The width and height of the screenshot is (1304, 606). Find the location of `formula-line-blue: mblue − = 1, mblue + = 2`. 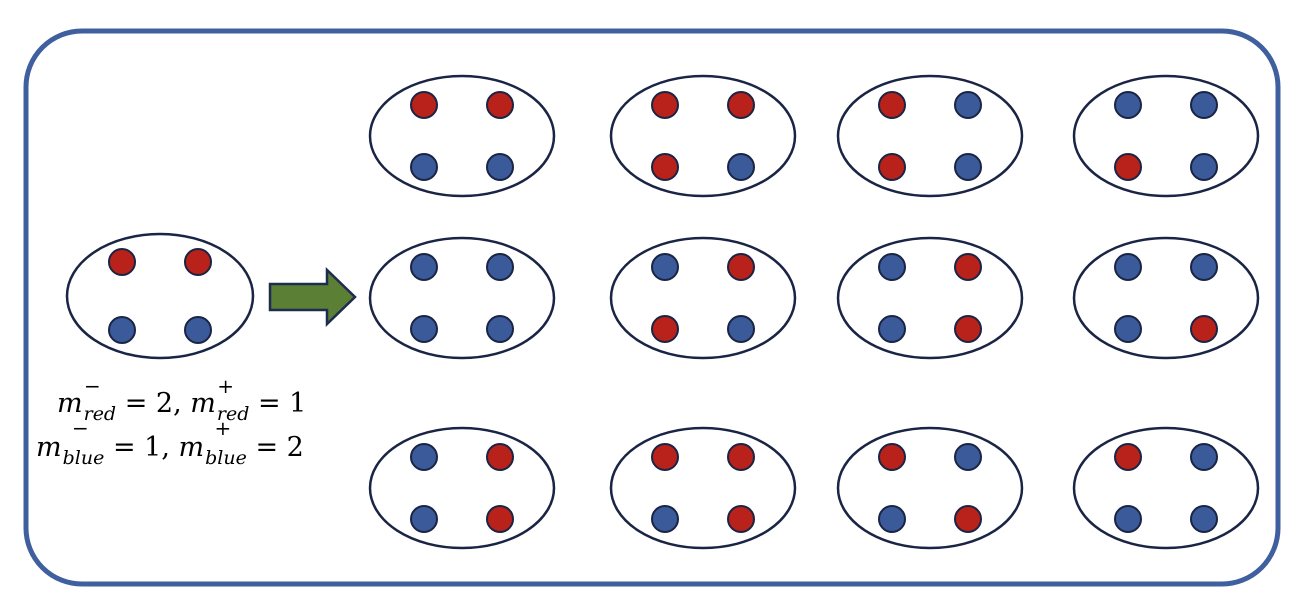

formula-line-blue: mblue − = 1, mblue + = 2 is located at coordinates (170, 443).